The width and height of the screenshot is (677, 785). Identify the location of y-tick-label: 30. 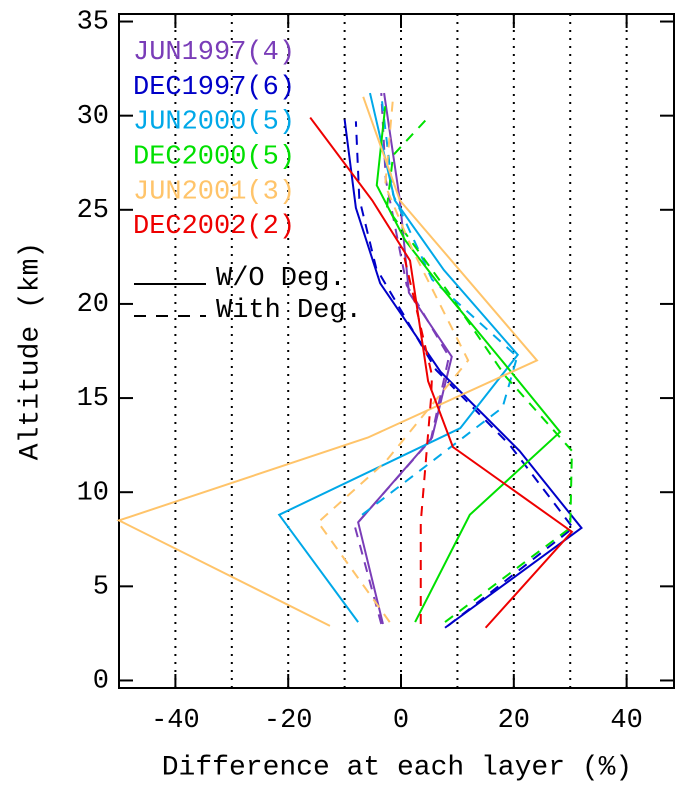
(93, 117).